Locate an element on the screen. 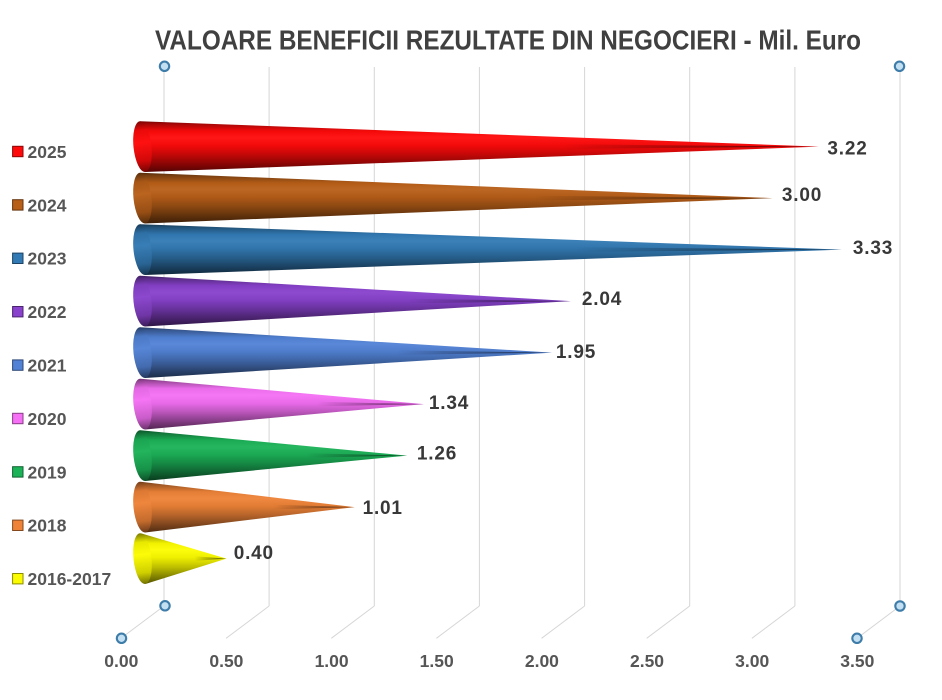  svg-text: 2.04 is located at coordinates (602, 299).